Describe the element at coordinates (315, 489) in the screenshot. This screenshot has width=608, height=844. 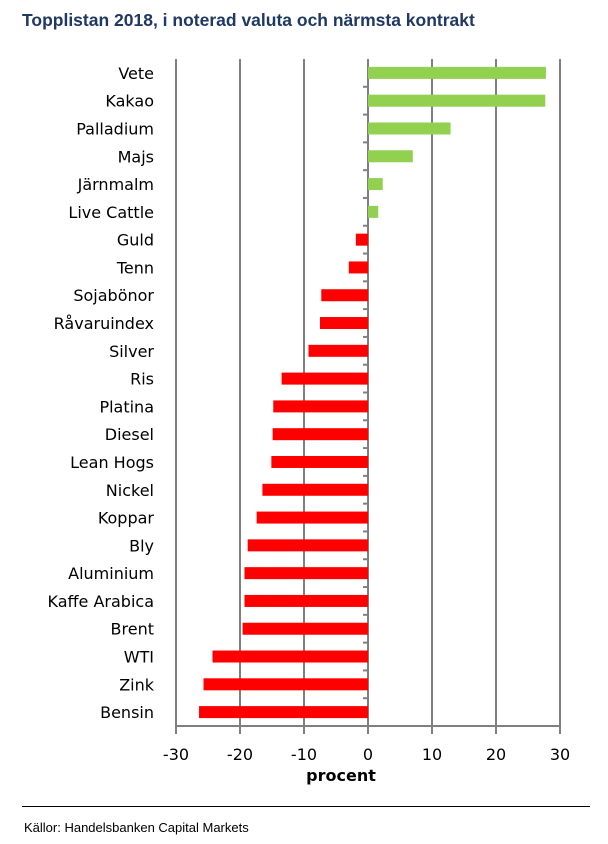
I see `bar-nickel` at that location.